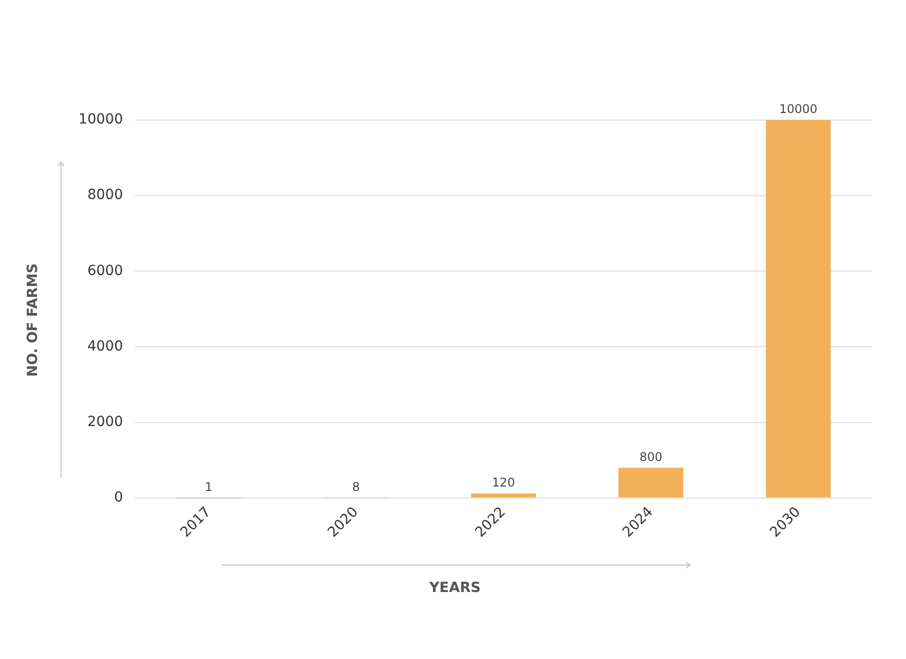 Image resolution: width=906 pixels, height=659 pixels. Describe the element at coordinates (105, 346) in the screenshot. I see `y-tick-label: 4000` at that location.